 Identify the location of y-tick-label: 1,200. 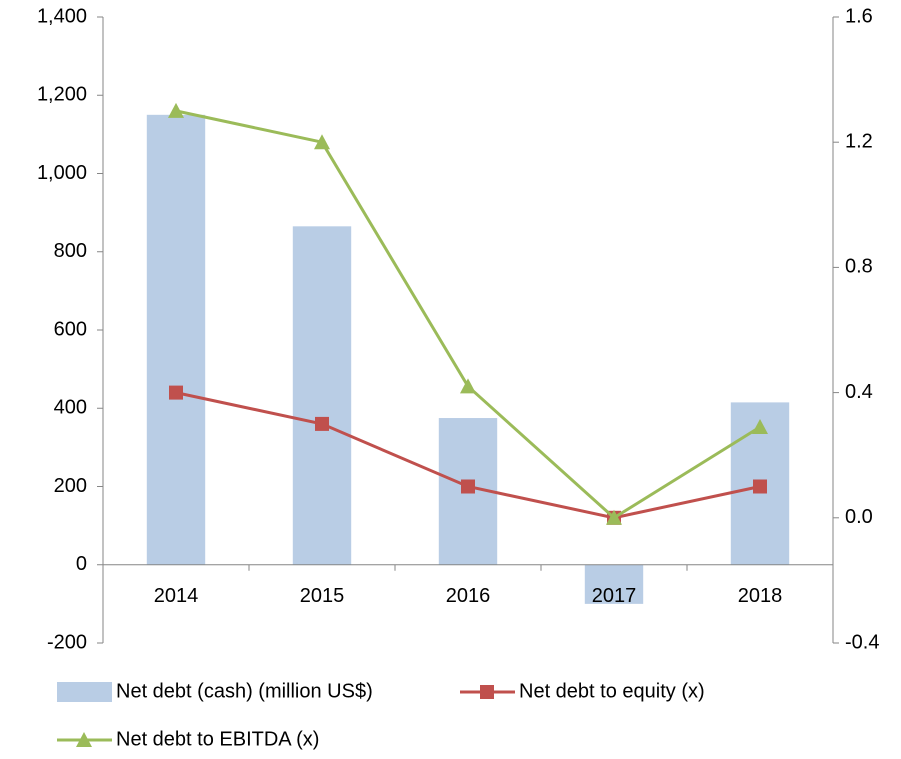
(62, 95).